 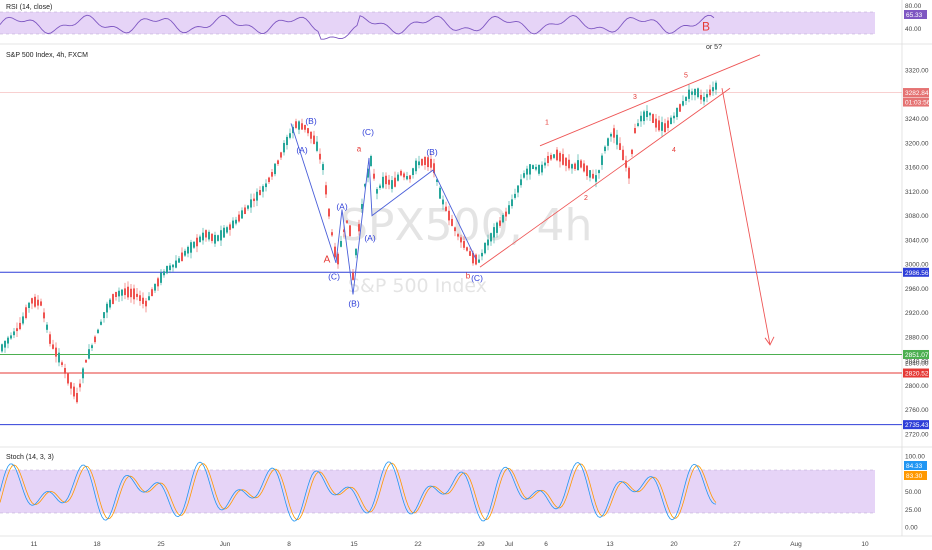 What do you see at coordinates (481, 544) in the screenshot?
I see `time-tick-label: 29` at bounding box center [481, 544].